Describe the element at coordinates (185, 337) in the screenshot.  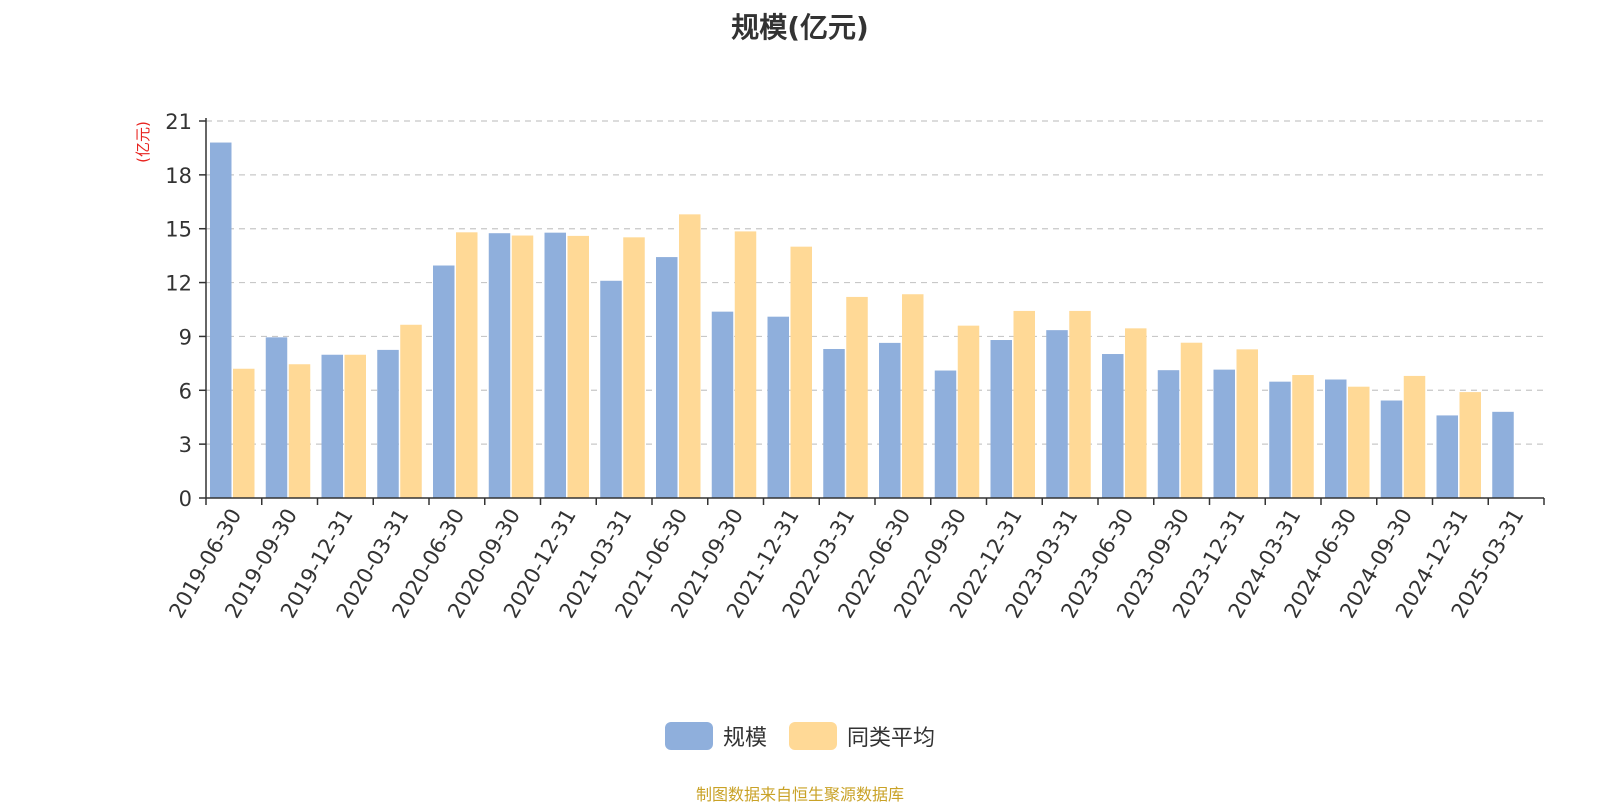
I see `y-tick-label: 9` at that location.